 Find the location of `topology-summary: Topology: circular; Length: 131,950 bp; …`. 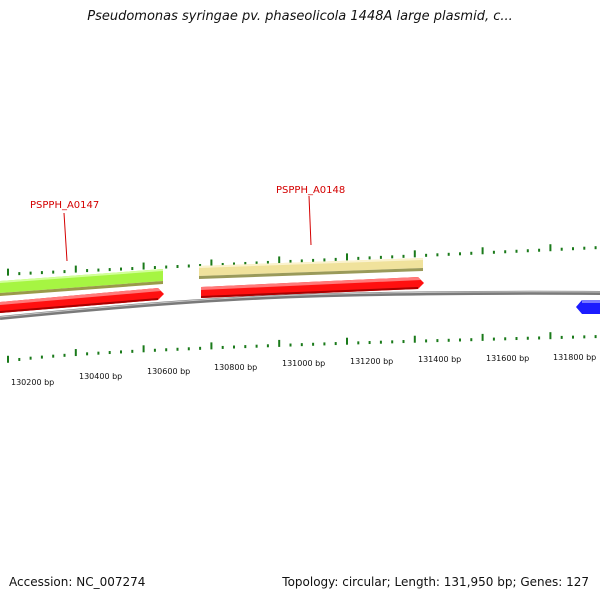

topology-summary: Topology: circular; Length: 131,950 bp; … is located at coordinates (435, 582).